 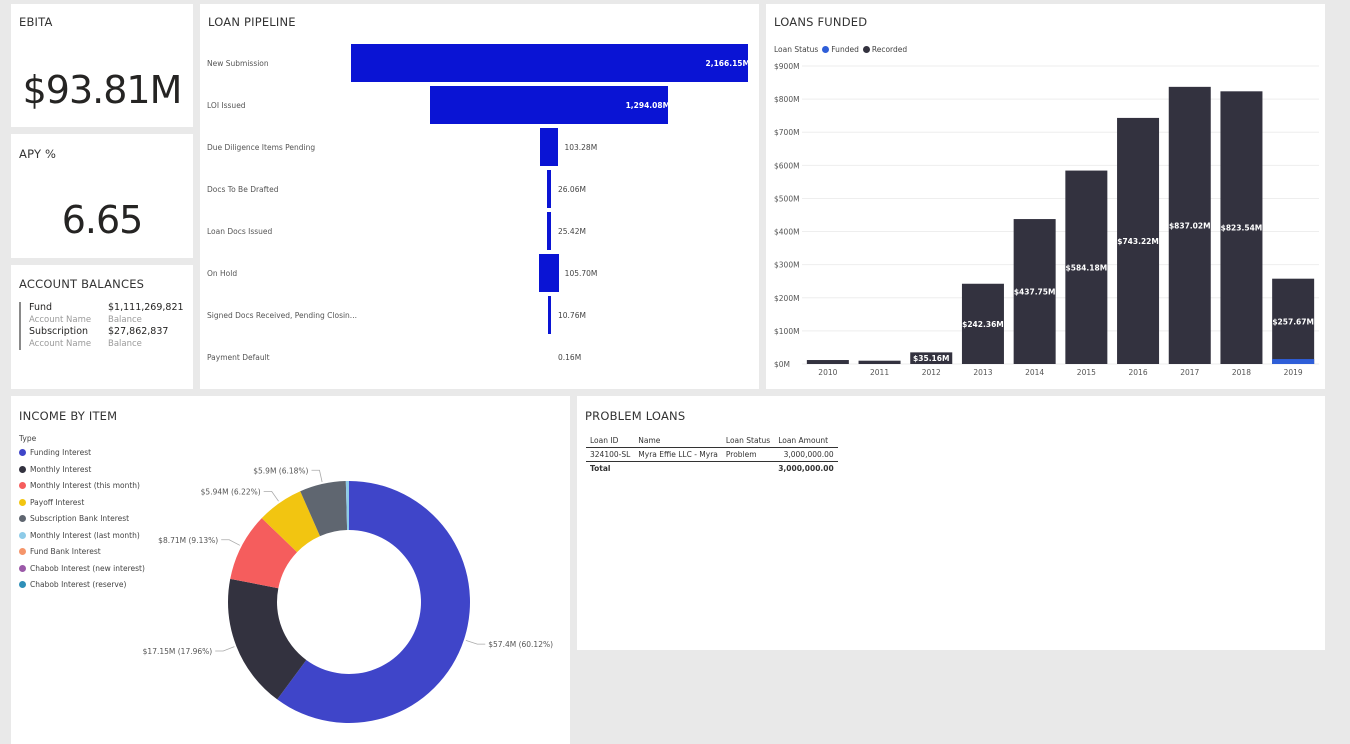 I want to click on x-tick-label: 2015, so click(x=1086, y=372).